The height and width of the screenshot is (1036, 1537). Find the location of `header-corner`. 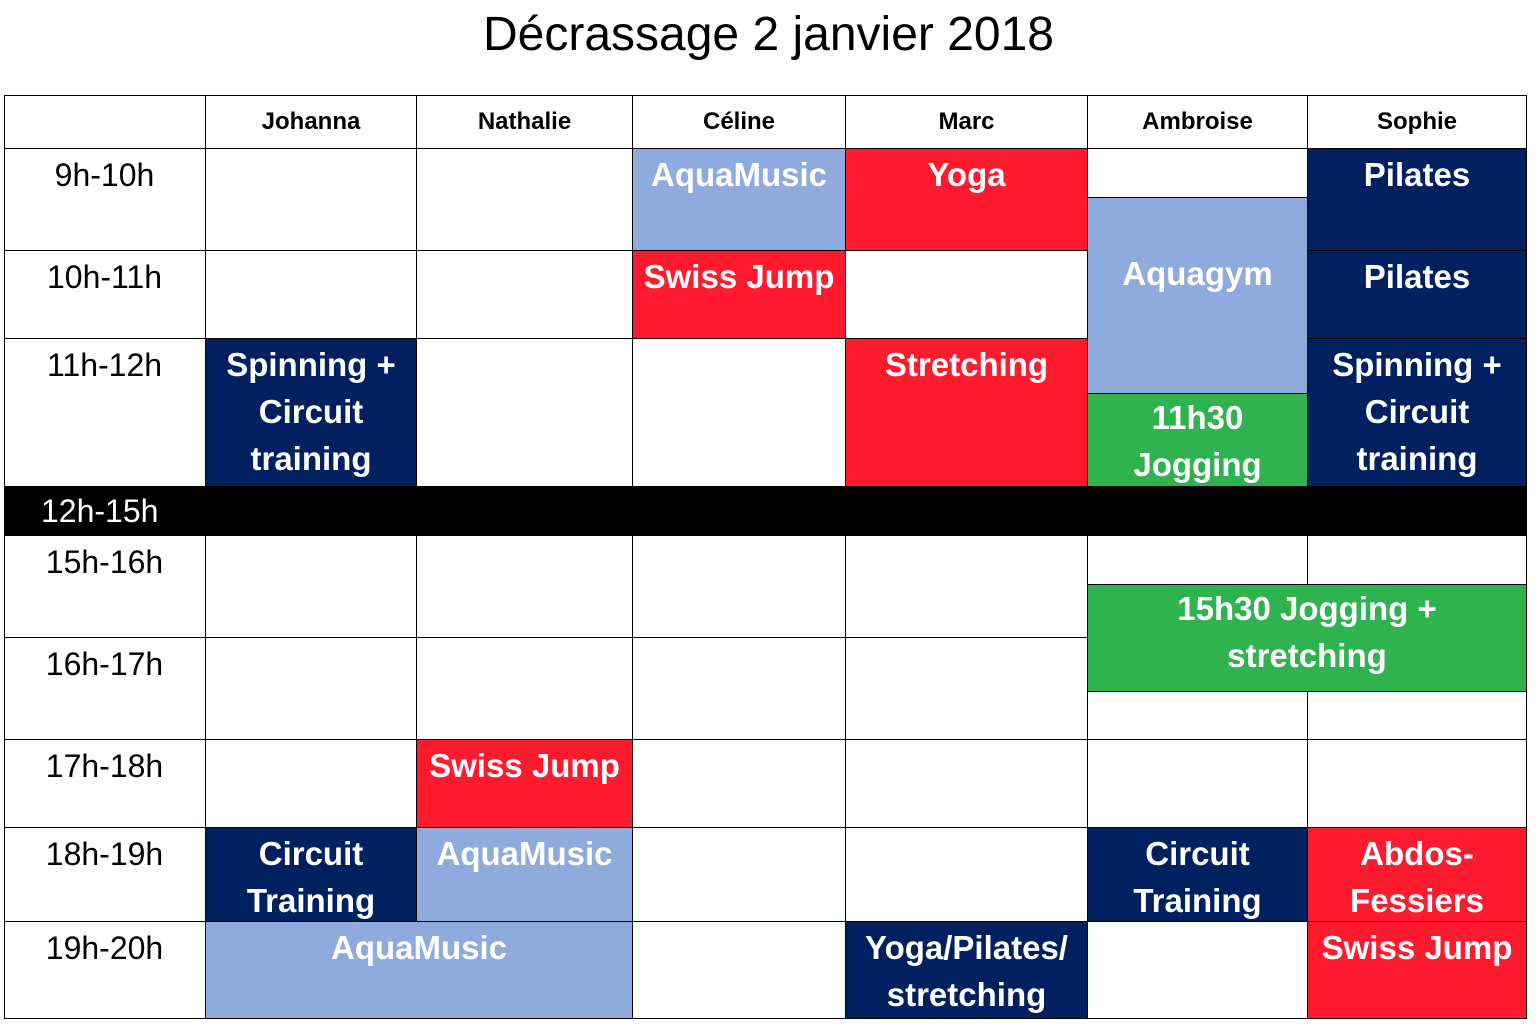

header-corner is located at coordinates (105, 122).